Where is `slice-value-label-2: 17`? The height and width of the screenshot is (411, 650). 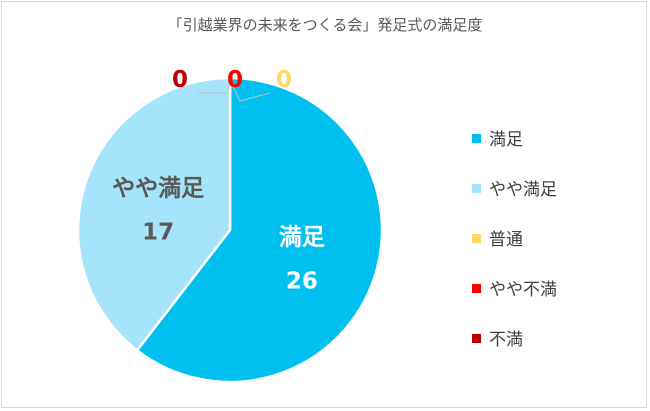
slice-value-label-2: 17 is located at coordinates (158, 232).